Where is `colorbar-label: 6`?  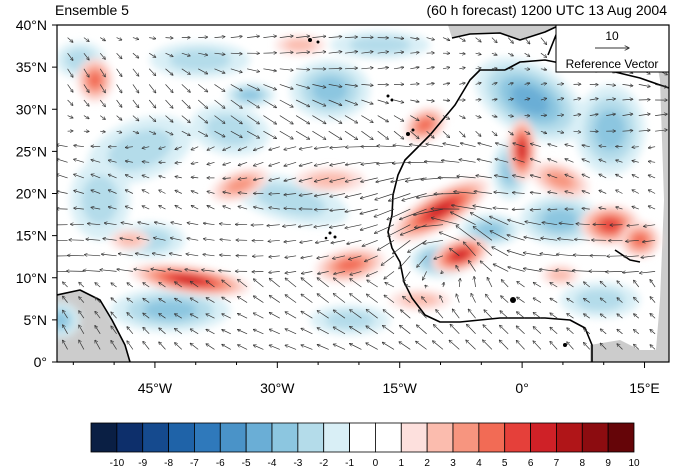
colorbar-label: 6 is located at coordinates (531, 463).